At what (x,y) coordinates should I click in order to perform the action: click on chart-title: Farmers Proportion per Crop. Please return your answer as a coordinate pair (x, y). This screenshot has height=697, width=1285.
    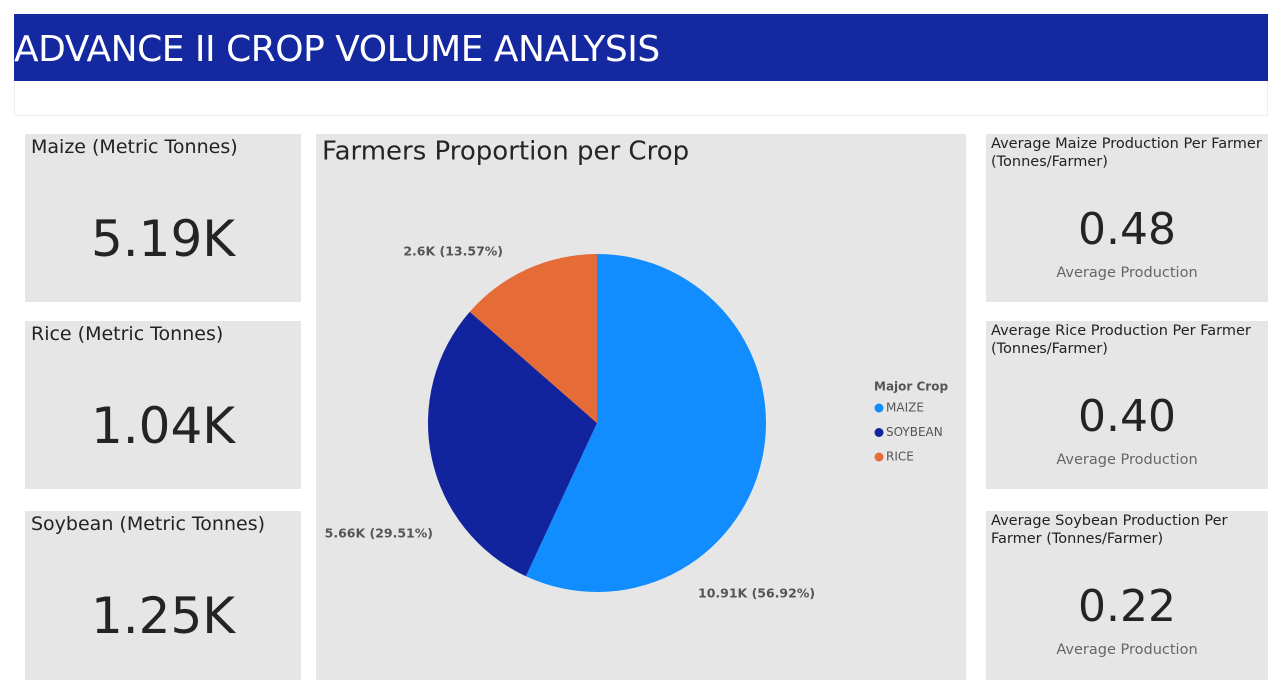
    Looking at the image, I should click on (505, 152).